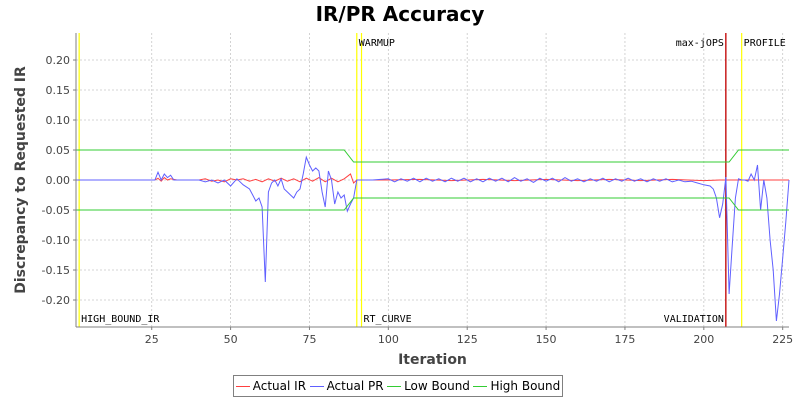 The width and height of the screenshot is (800, 400). I want to click on x-axis-label: Iteration, so click(432, 360).